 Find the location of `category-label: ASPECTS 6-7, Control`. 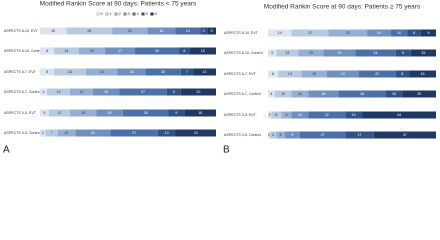

category-label: ASPECTS 6-7, Control is located at coordinates (242, 94).